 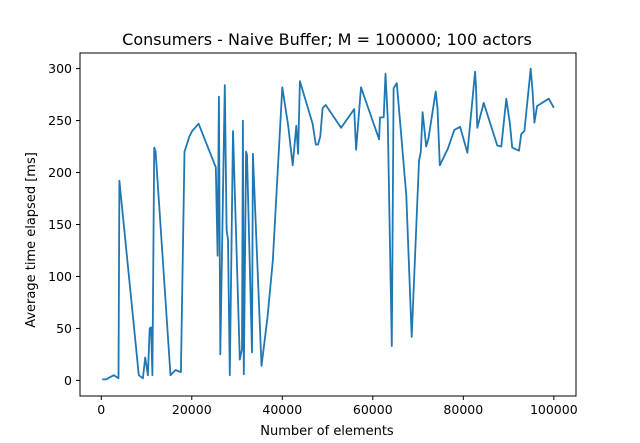 What do you see at coordinates (463, 409) in the screenshot?
I see `x-tick-label: 80000` at bounding box center [463, 409].